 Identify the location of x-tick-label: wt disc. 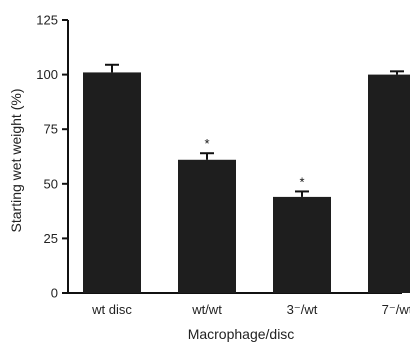
(111, 309).